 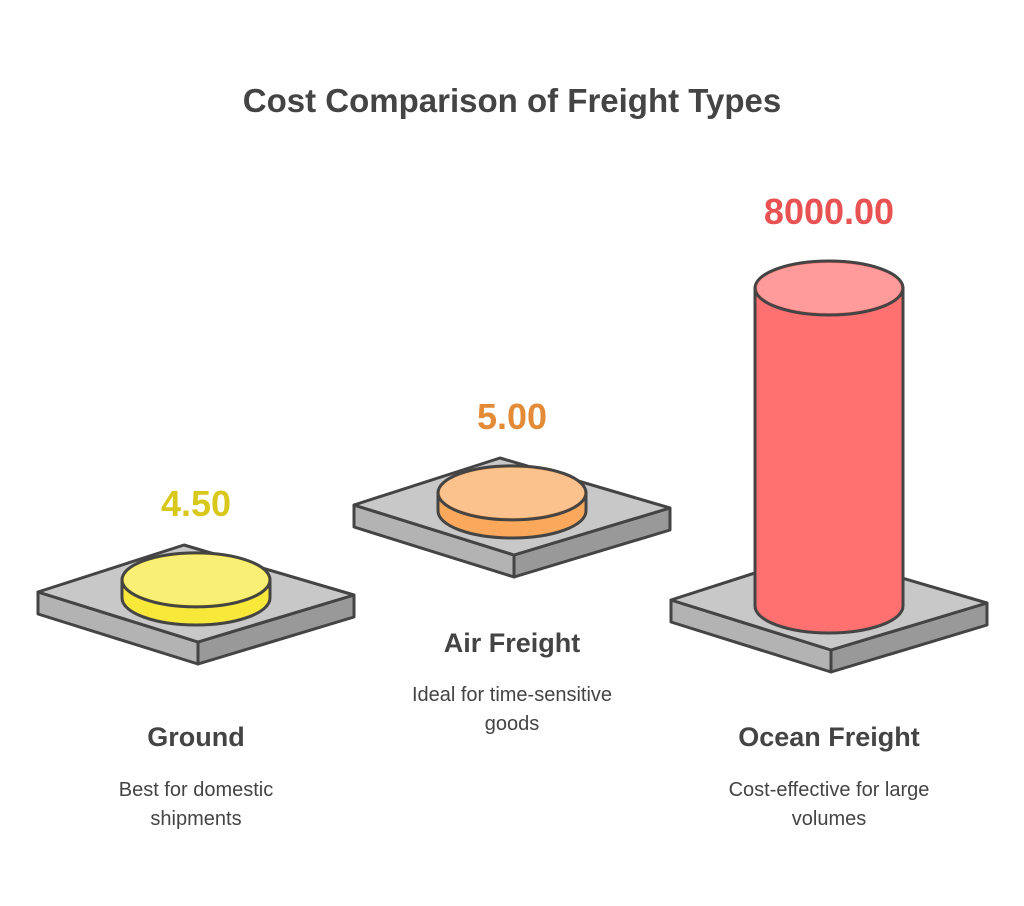 What do you see at coordinates (829, 737) in the screenshot?
I see `category-label: Ocean Freight` at bounding box center [829, 737].